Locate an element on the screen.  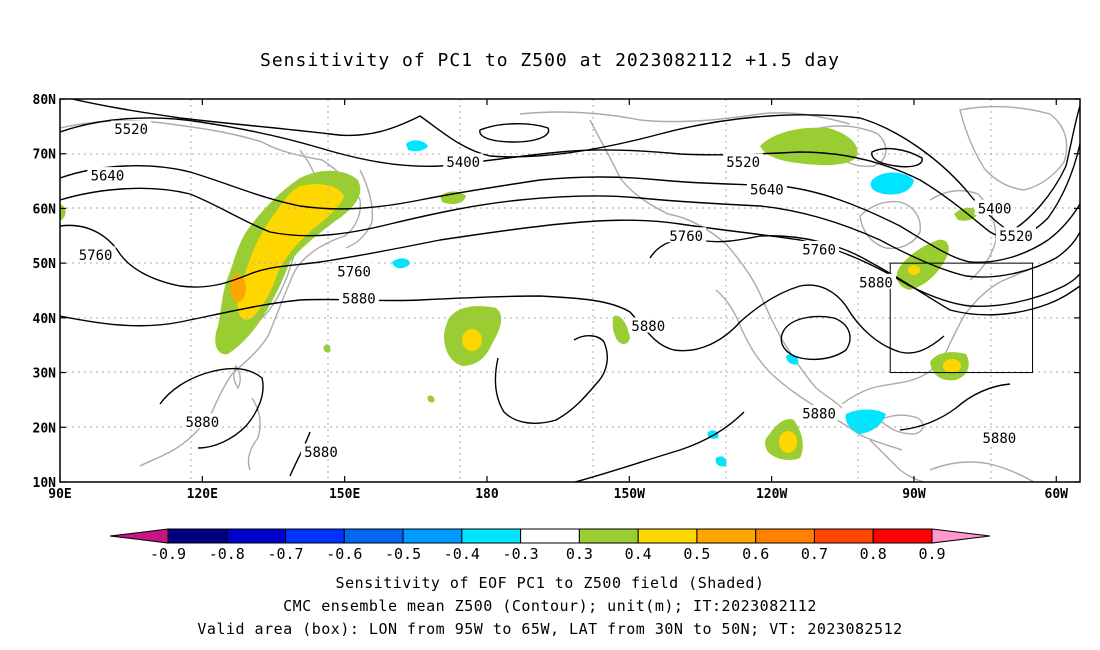
lon-tick-label: 60W is located at coordinates (1057, 494).